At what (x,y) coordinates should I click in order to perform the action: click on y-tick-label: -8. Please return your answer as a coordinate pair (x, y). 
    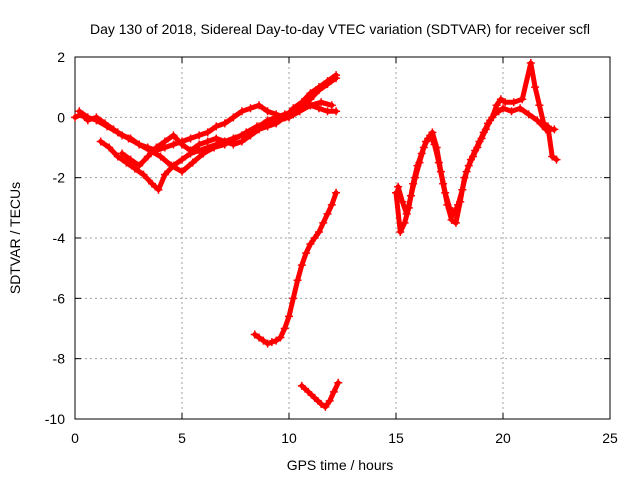
    Looking at the image, I should click on (59, 359).